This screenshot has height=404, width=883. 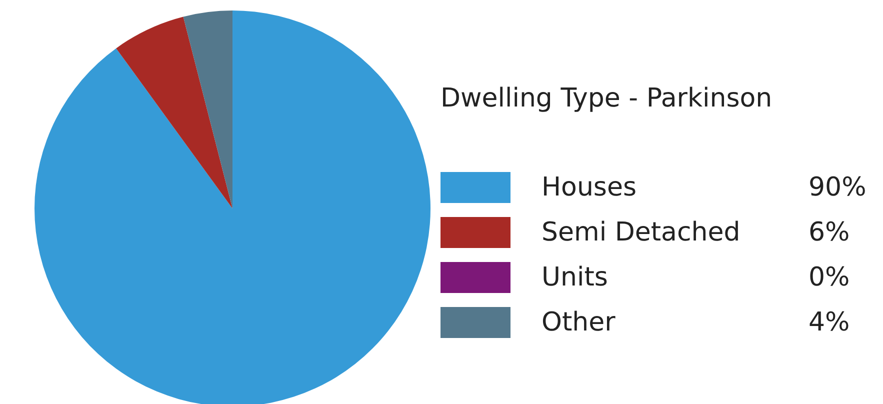 What do you see at coordinates (579, 323) in the screenshot?
I see `legend-label: Other` at bounding box center [579, 323].